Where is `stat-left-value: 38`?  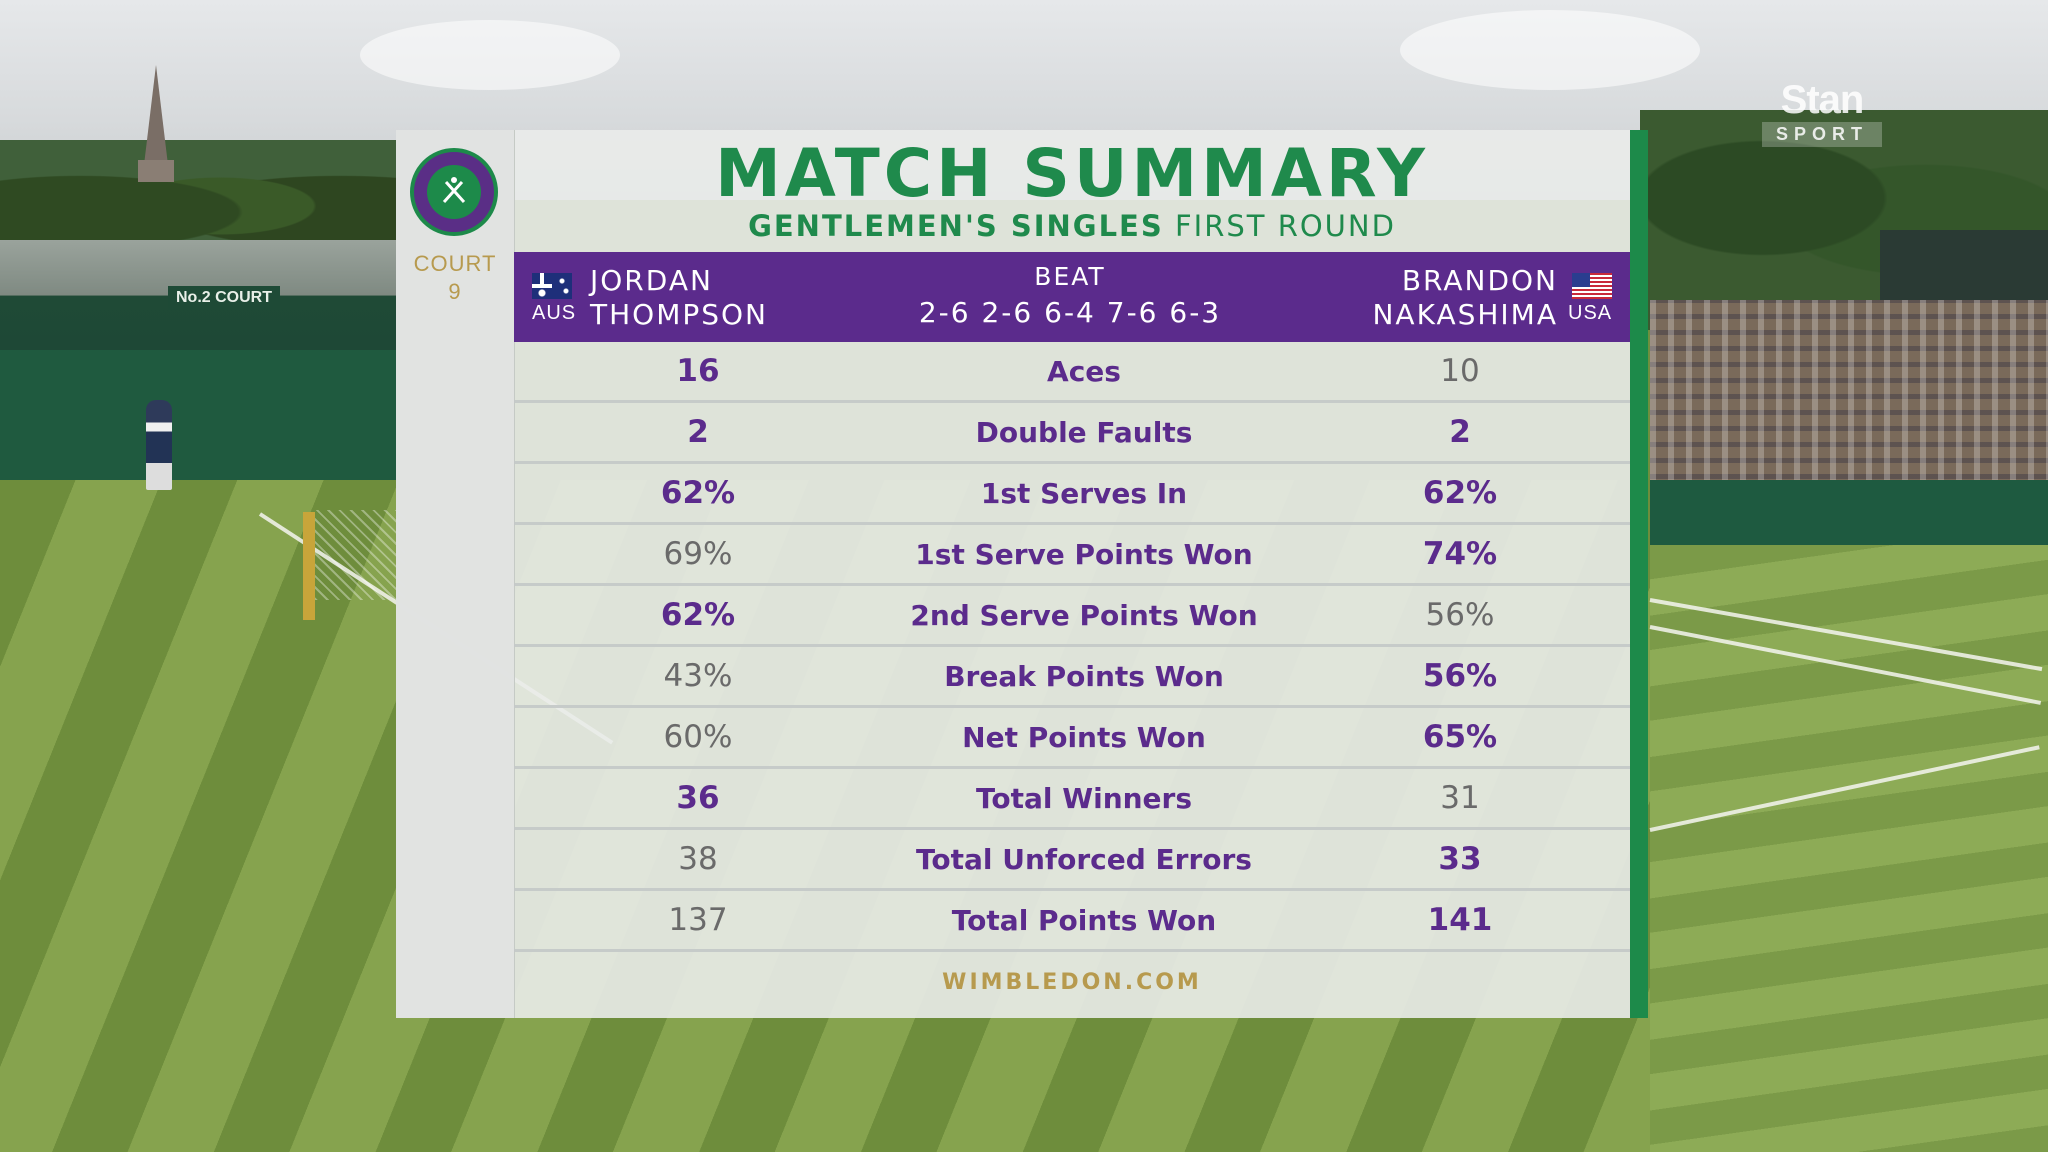 stat-left-value: 38 is located at coordinates (698, 859).